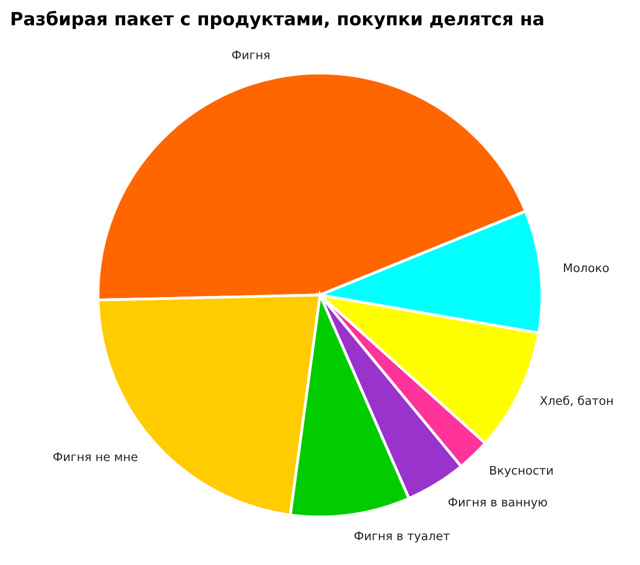  What do you see at coordinates (586, 267) in the screenshot?
I see `slice-label: Молоко` at bounding box center [586, 267].